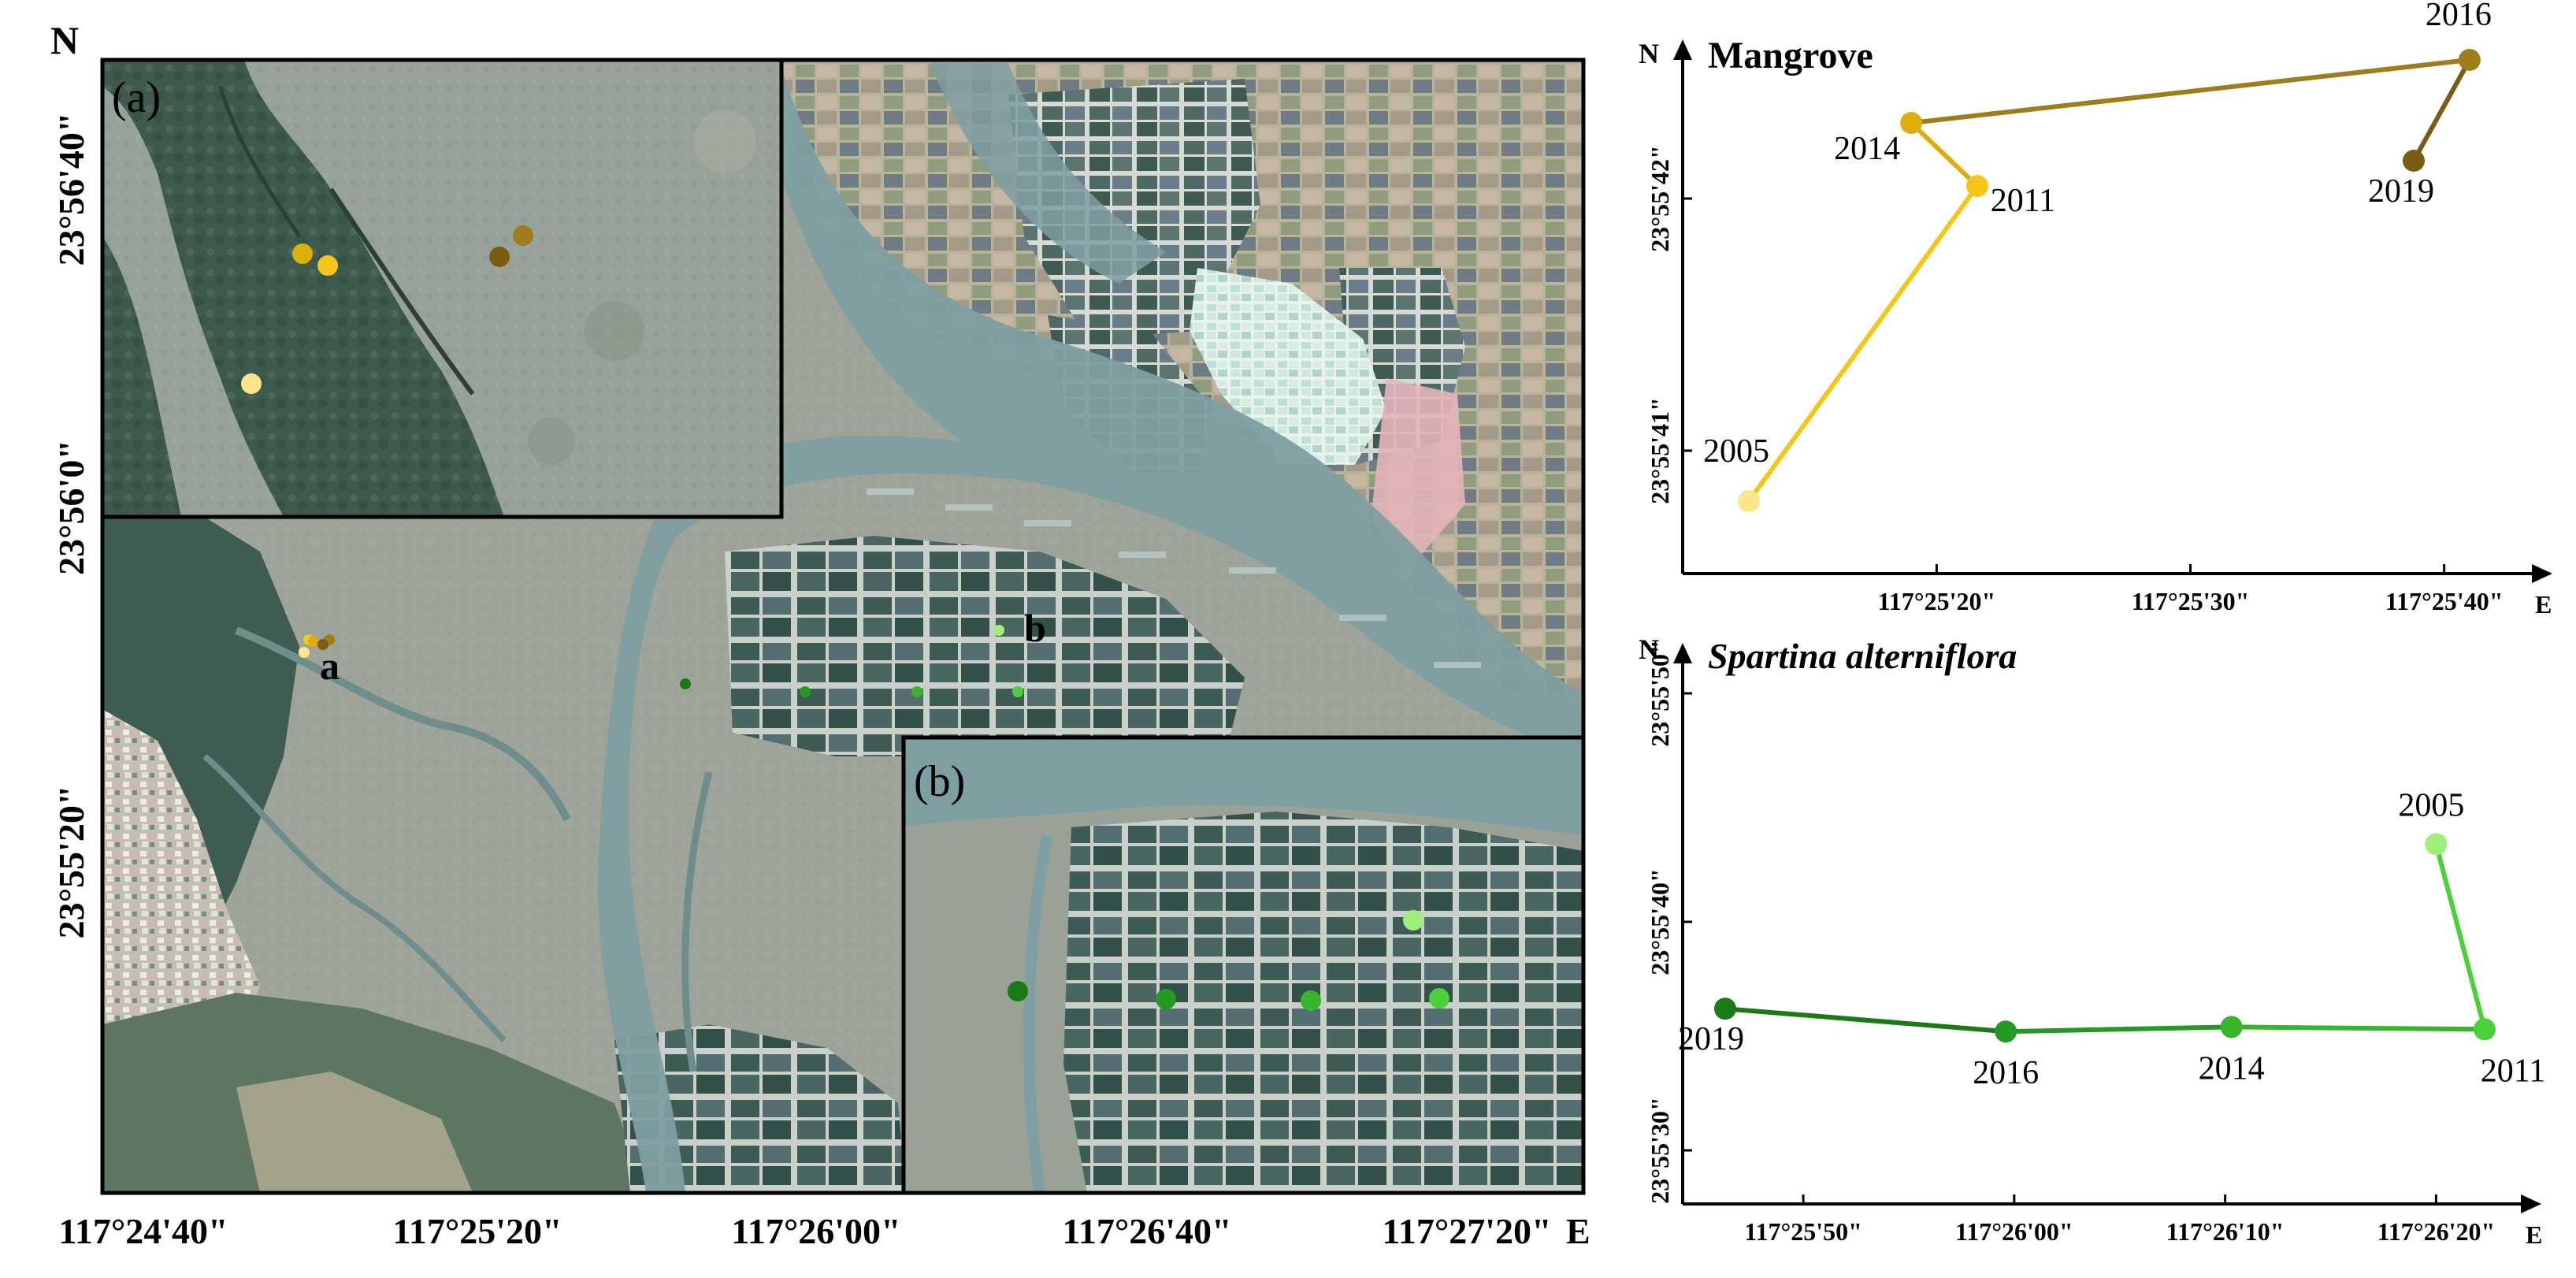  Describe the element at coordinates (313, 641) in the screenshot. I see `site-a-point-2014` at that location.